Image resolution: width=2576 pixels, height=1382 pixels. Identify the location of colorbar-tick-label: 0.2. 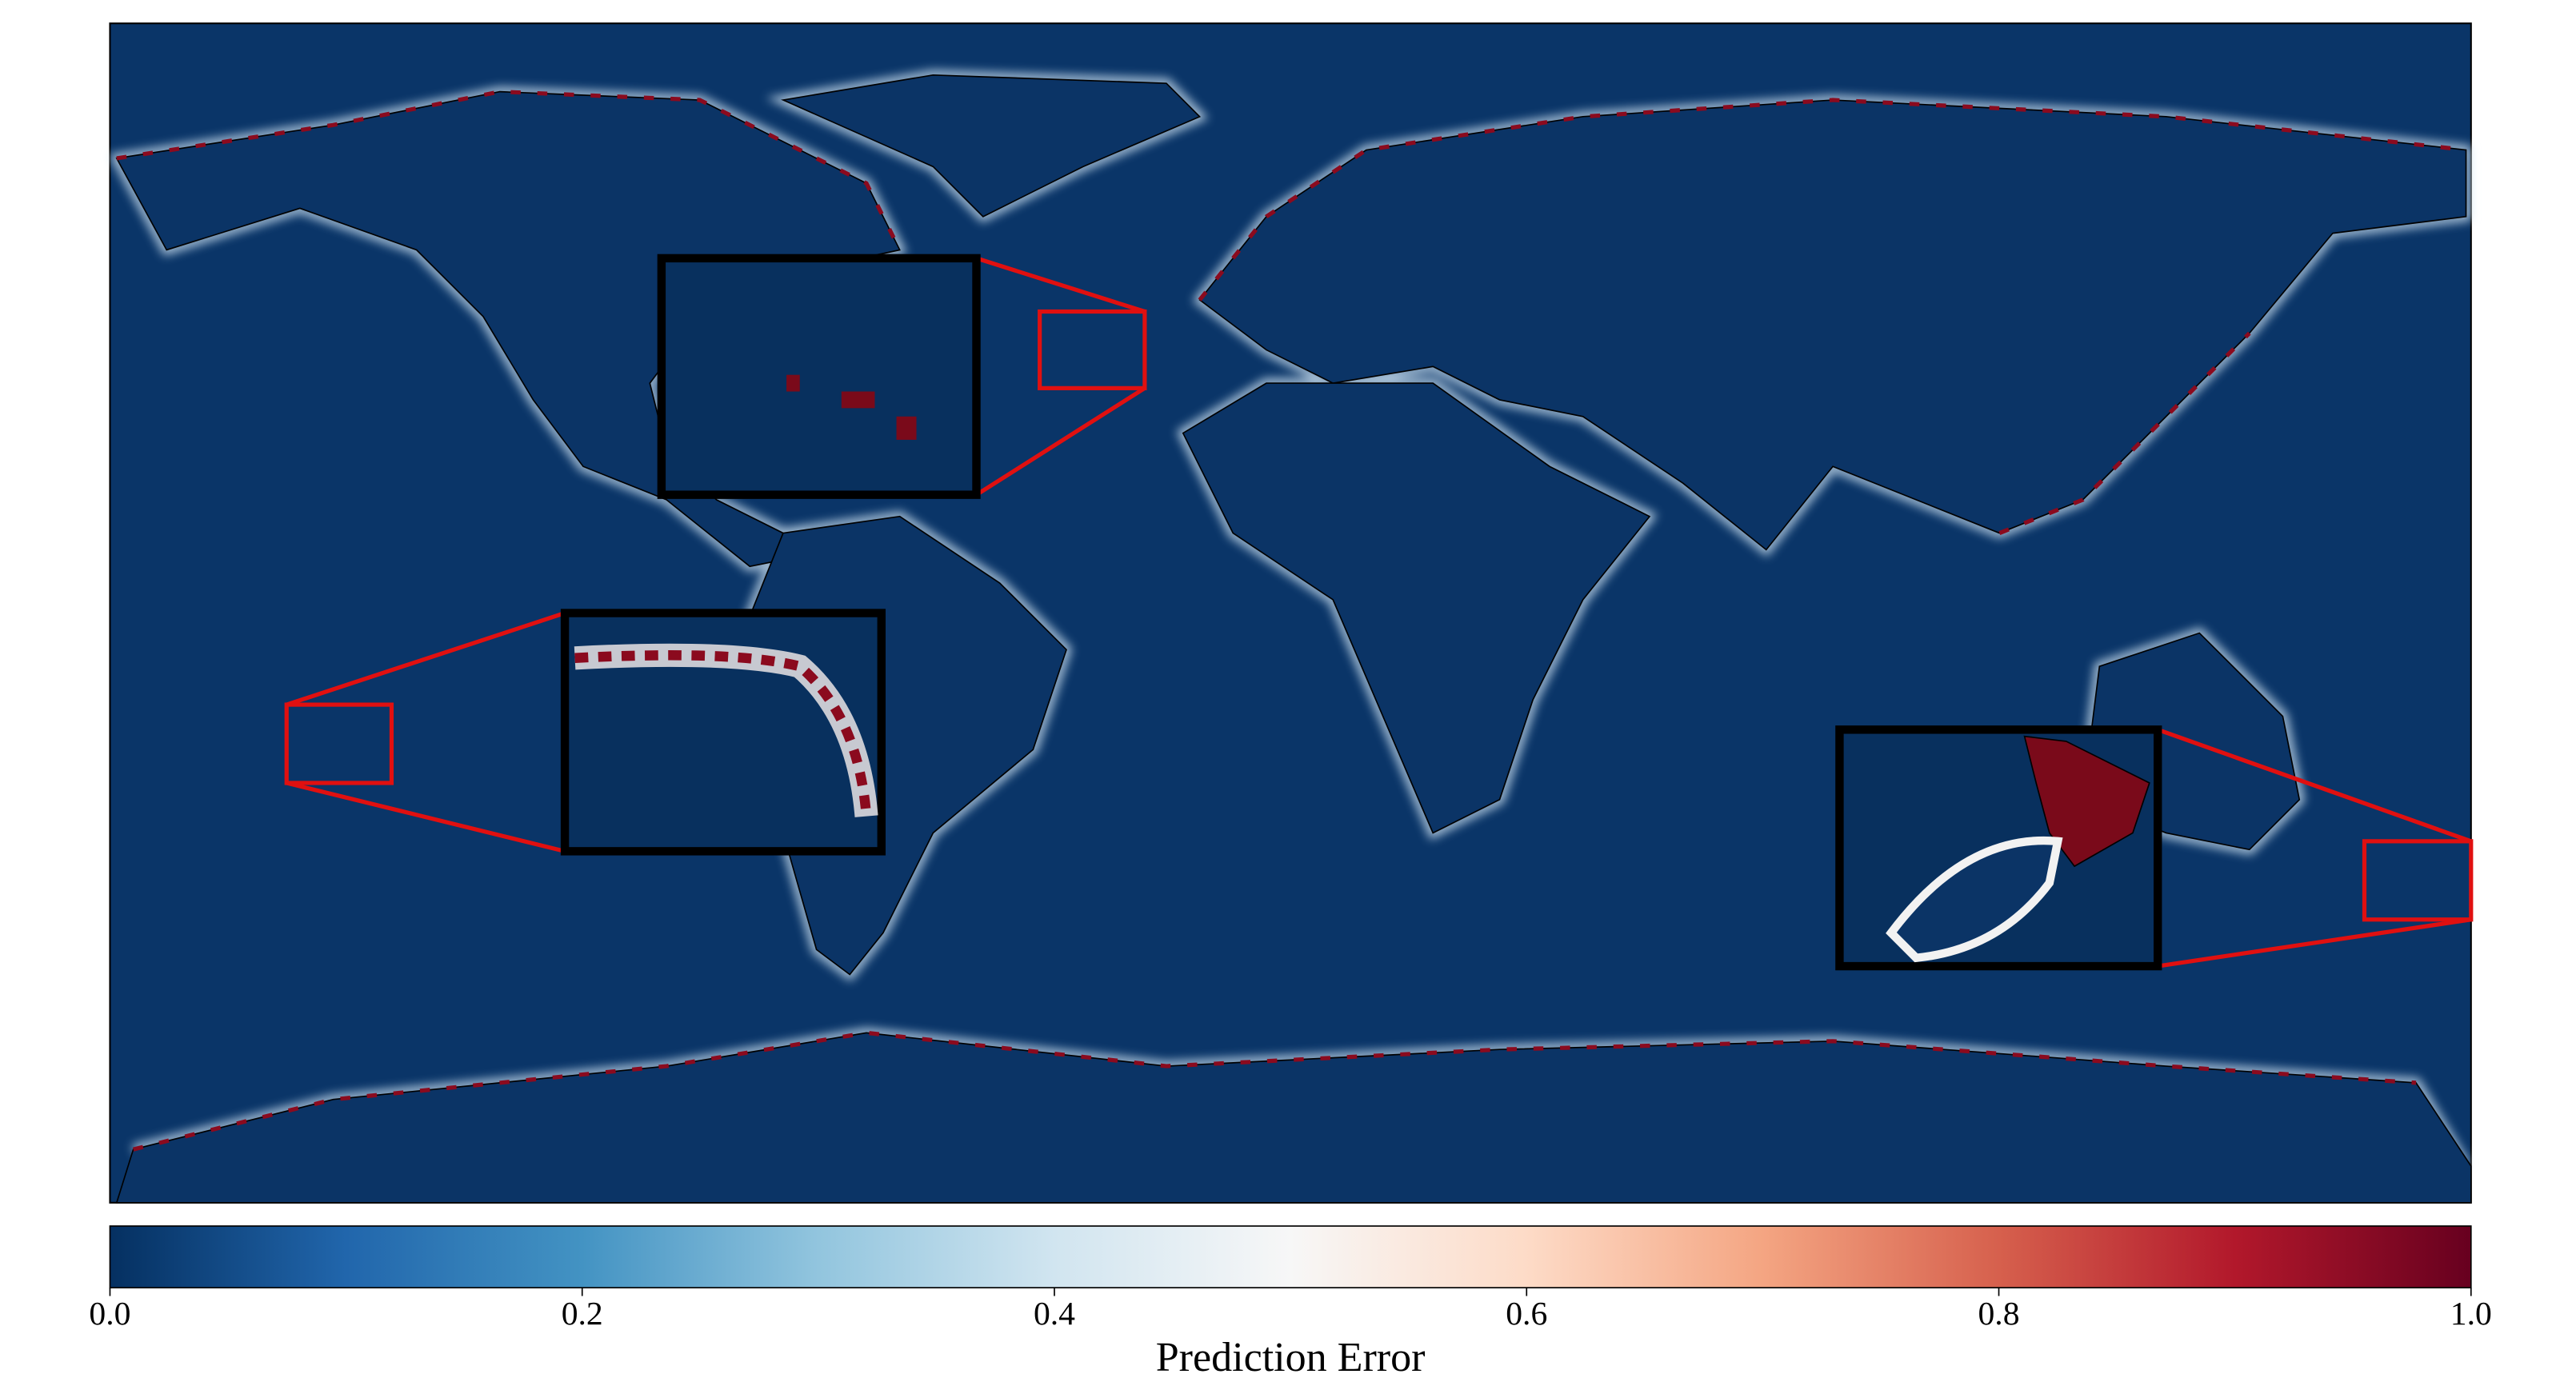
(582, 1314).